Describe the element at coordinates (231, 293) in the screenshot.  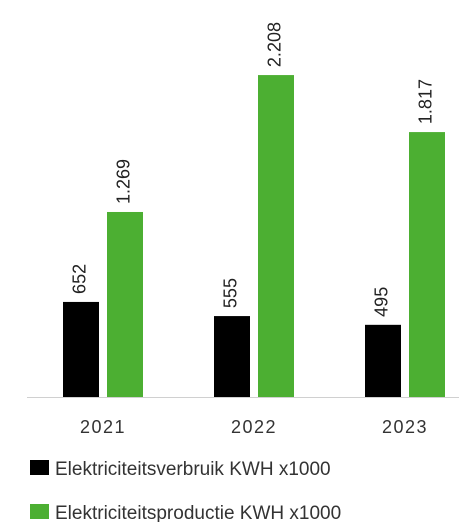
I see `value-label: 555` at that location.